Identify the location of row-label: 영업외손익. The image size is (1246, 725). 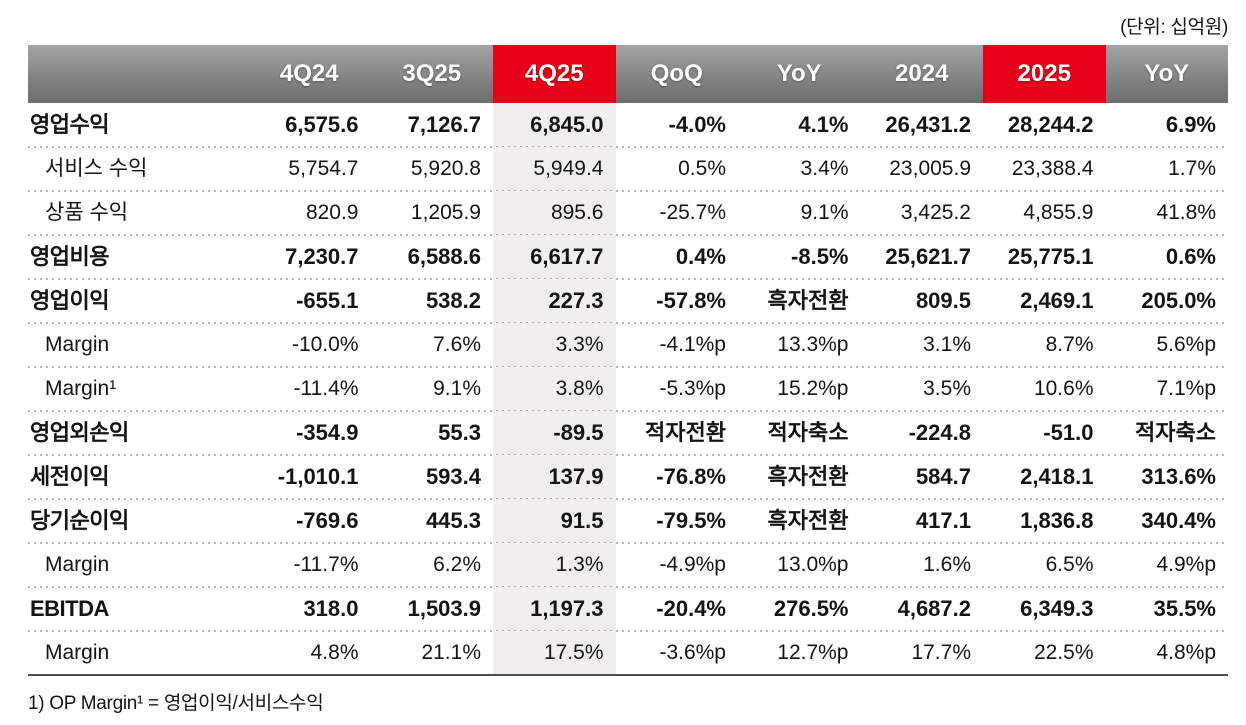
(79, 432).